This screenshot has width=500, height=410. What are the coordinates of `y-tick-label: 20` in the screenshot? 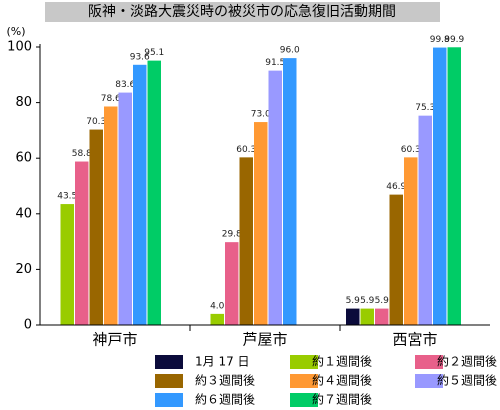 It's located at (23, 269).